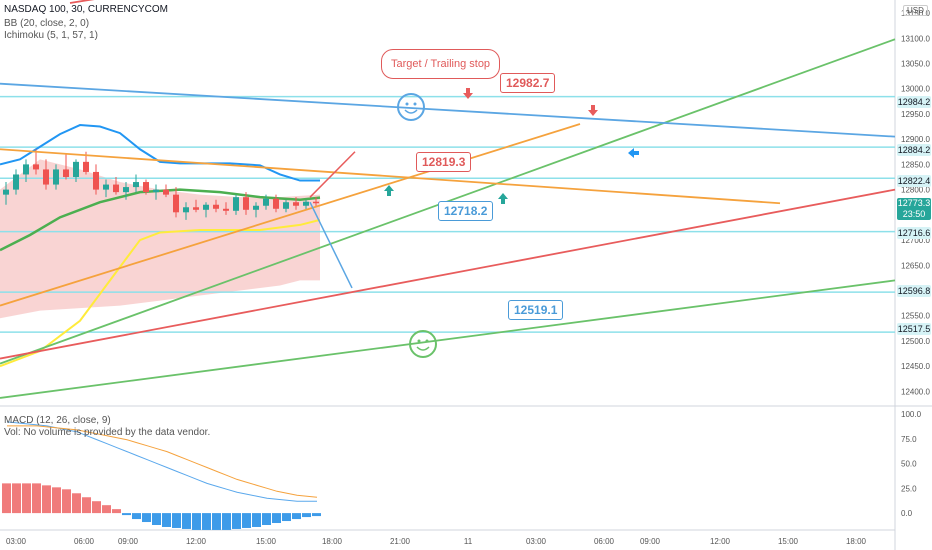 This screenshot has height=550, width=932. Describe the element at coordinates (788, 541) in the screenshot. I see `x-tick-label: 15:00` at that location.